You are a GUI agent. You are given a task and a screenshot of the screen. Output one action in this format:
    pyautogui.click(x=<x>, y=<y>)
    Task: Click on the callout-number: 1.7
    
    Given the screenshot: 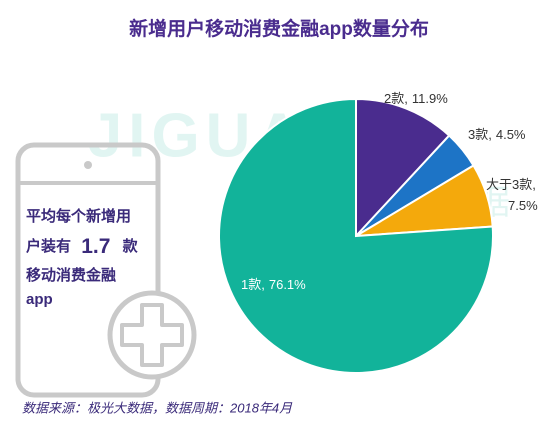 What is the action you would take?
    pyautogui.click(x=95, y=246)
    